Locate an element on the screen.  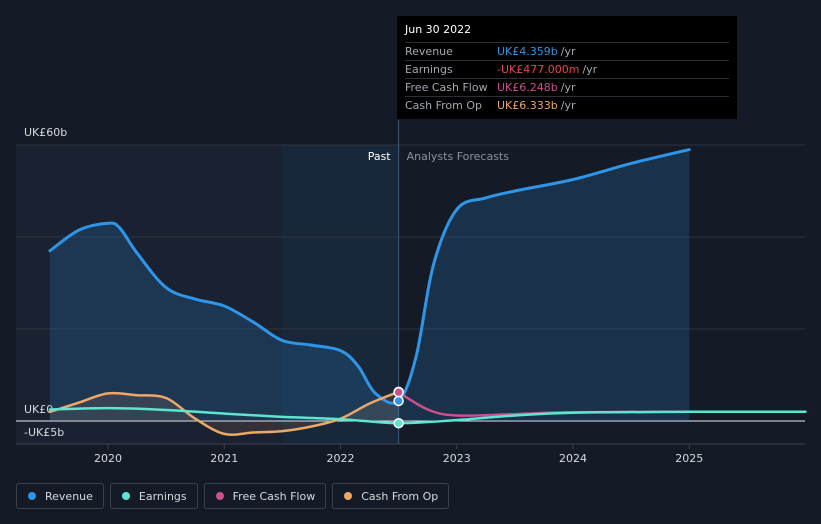
legend-item-earnings: Earnings is located at coordinates (153, 496).